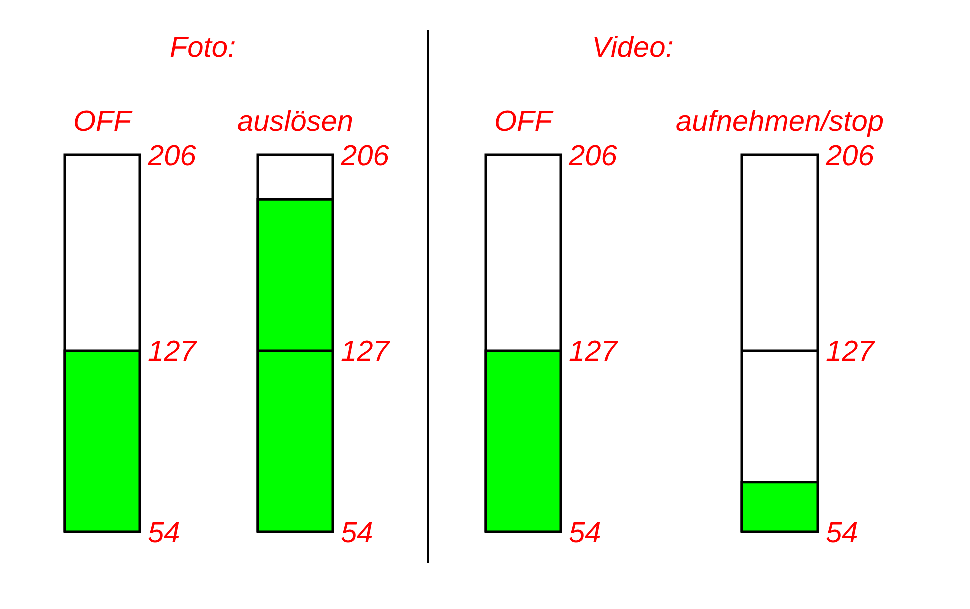 Image resolution: width=970 pixels, height=609 pixels. Describe the element at coordinates (780, 122) in the screenshot. I see `x-tick-label: aufnehmen/stop` at that location.